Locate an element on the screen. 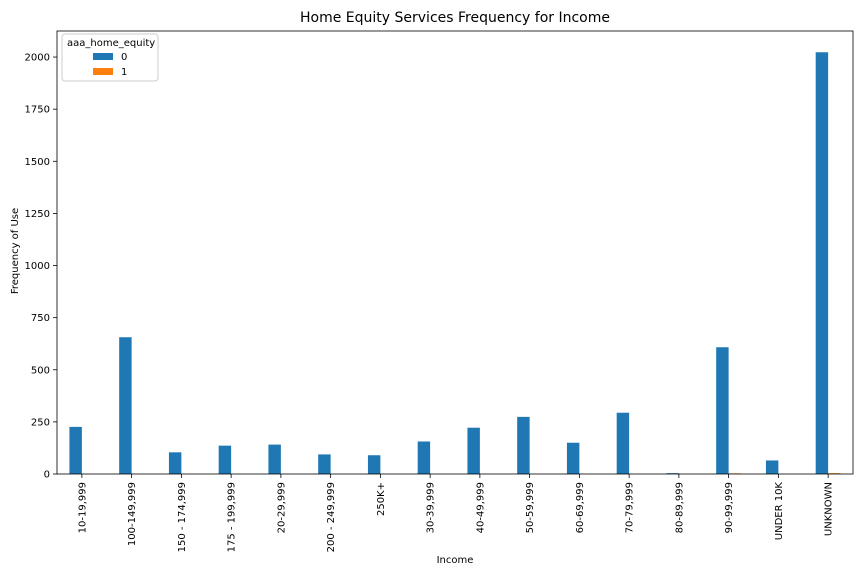 The width and height of the screenshot is (864, 576). x-tick-label: 50-59,999 is located at coordinates (530, 507).